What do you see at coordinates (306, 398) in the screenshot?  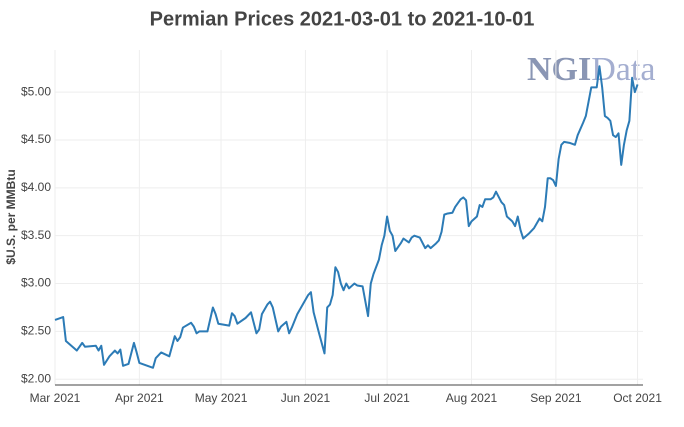 I see `x-tick-label: Jun 2021` at bounding box center [306, 398].